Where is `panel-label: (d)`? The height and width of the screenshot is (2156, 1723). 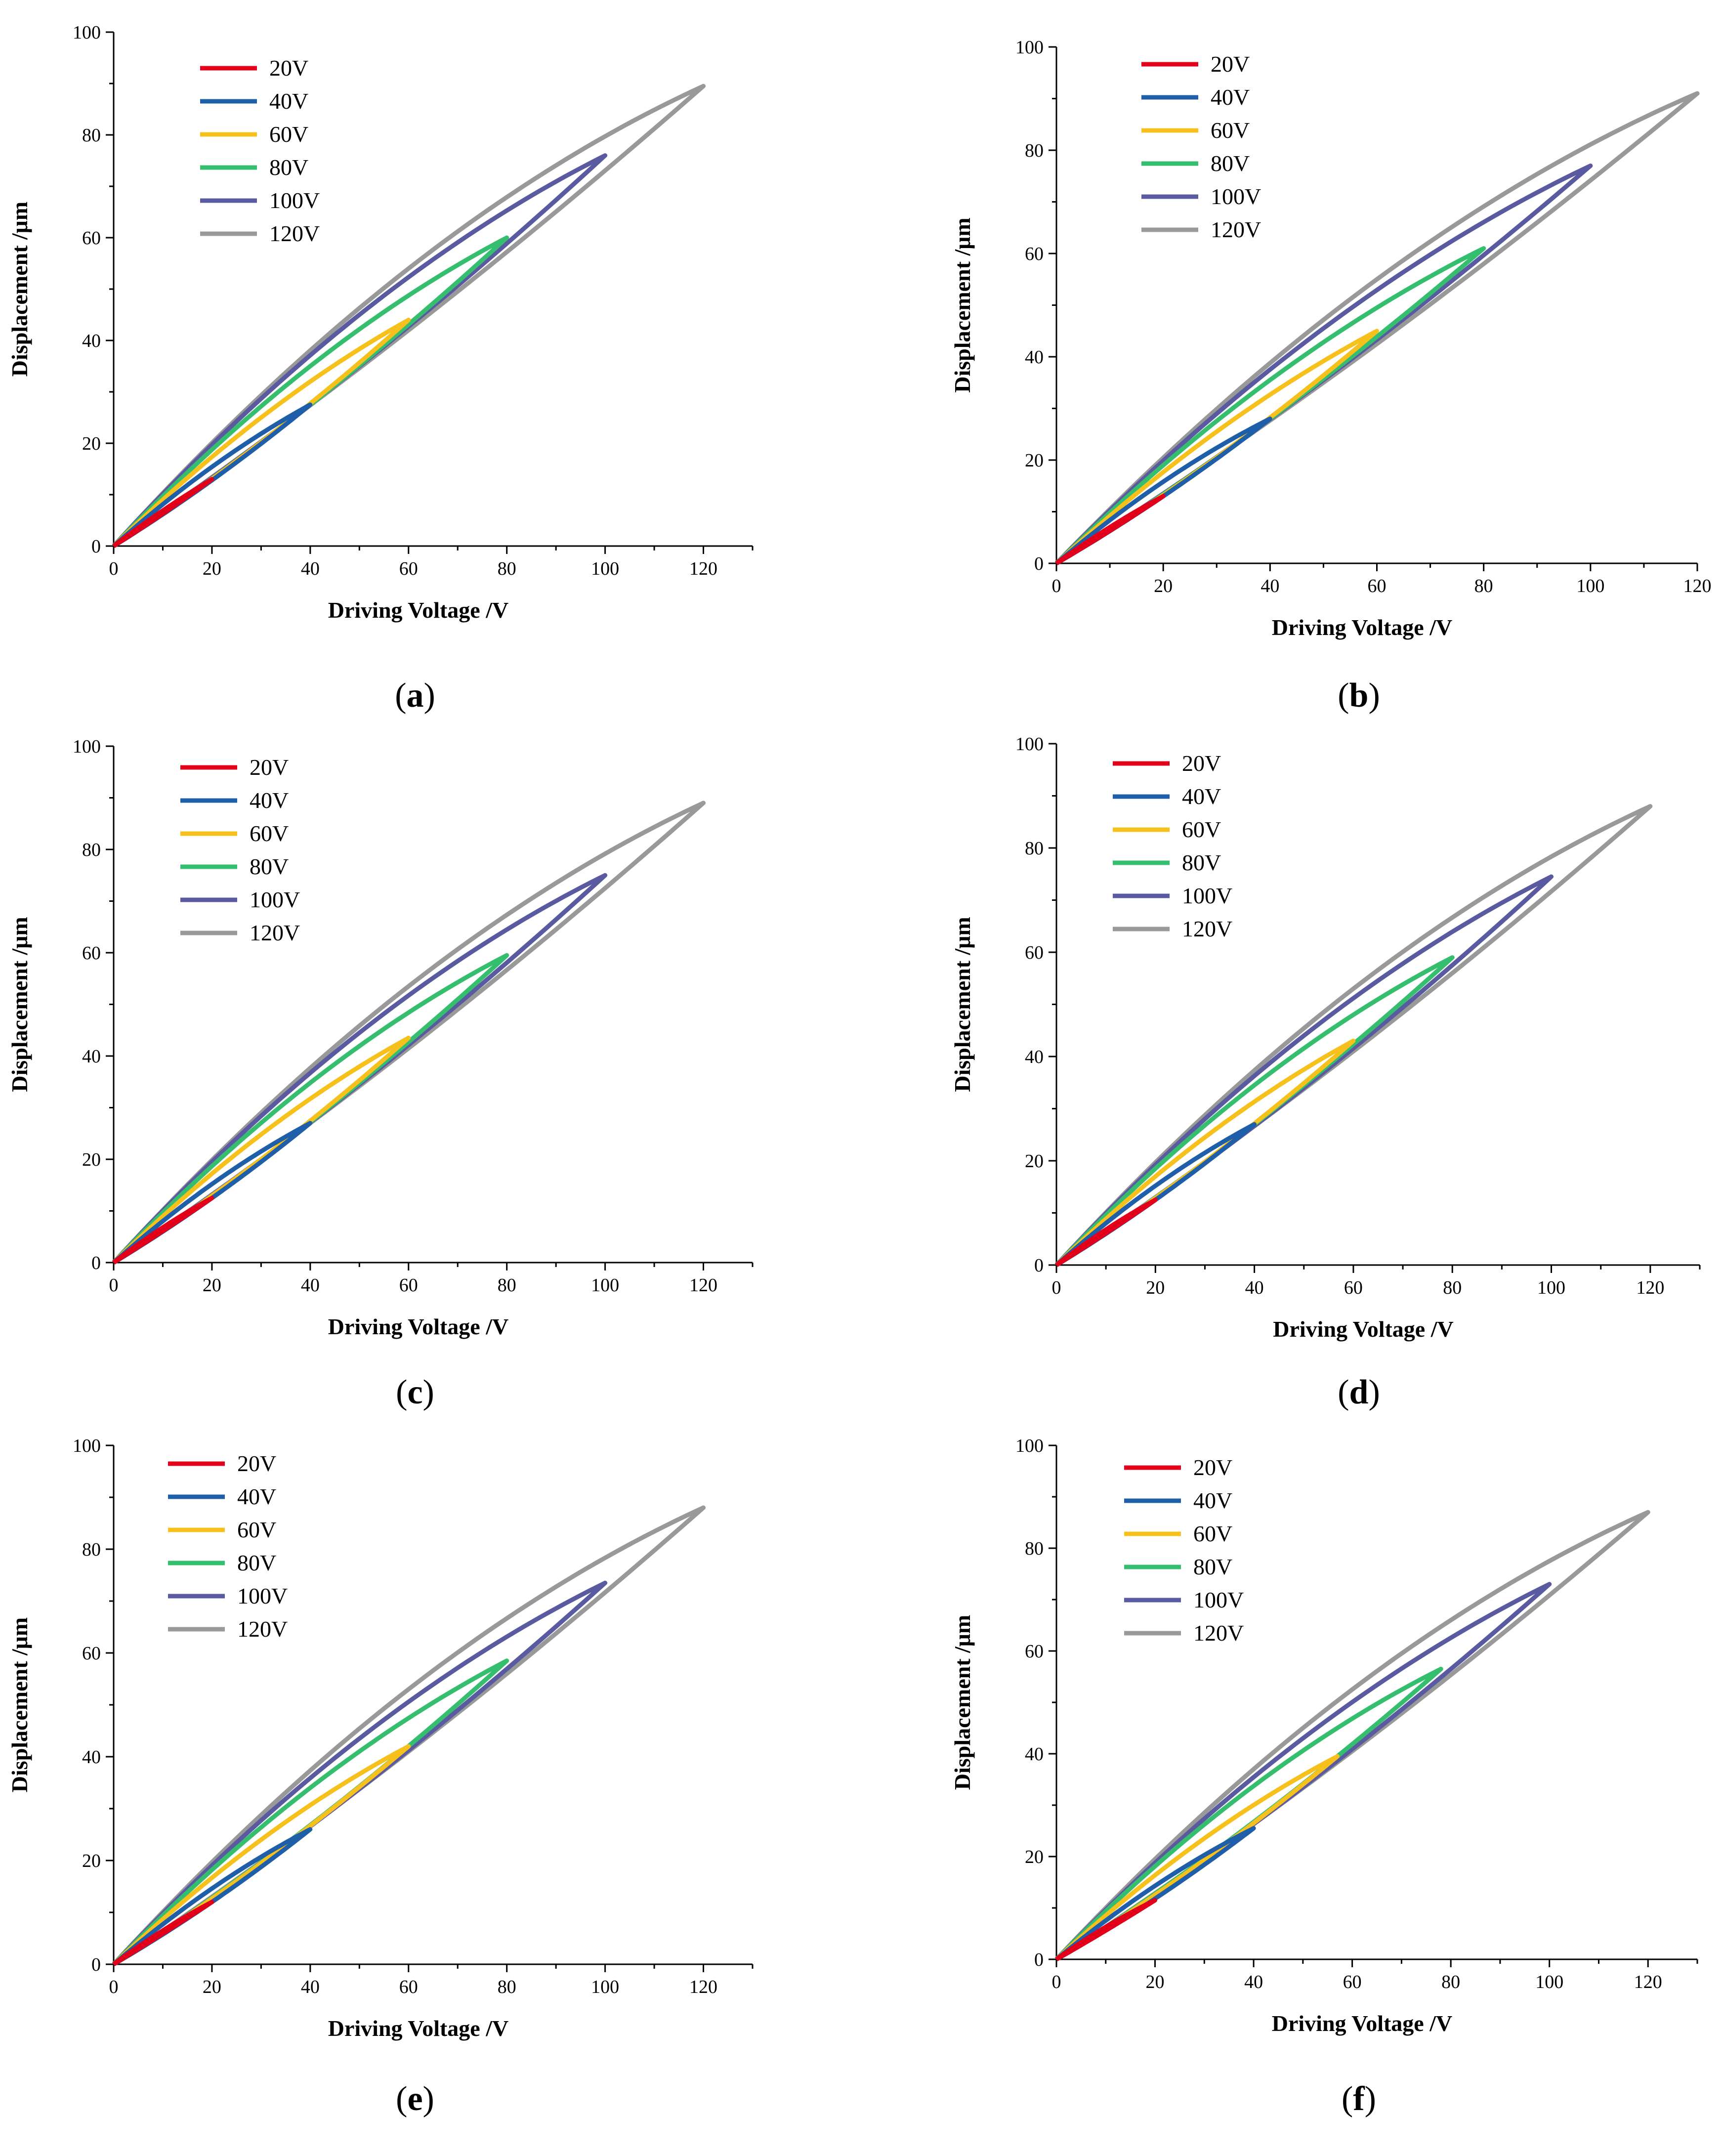 panel-label: (d) is located at coordinates (1359, 1392).